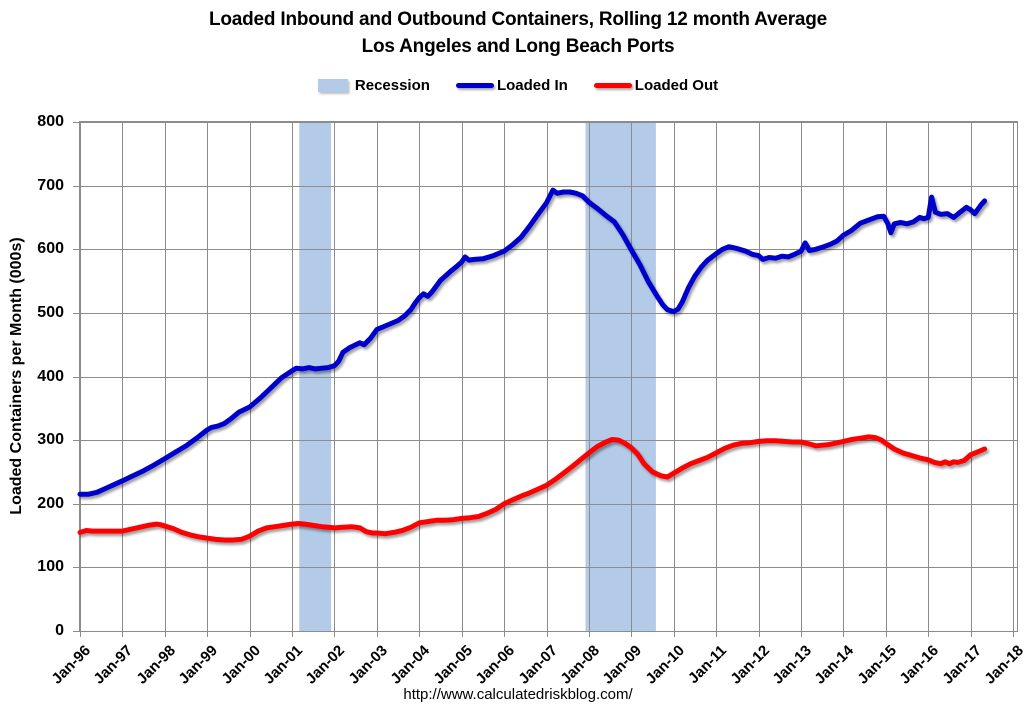 The width and height of the screenshot is (1036, 712). I want to click on legend: Recession Loaded In Loaded Out, so click(518, 85).